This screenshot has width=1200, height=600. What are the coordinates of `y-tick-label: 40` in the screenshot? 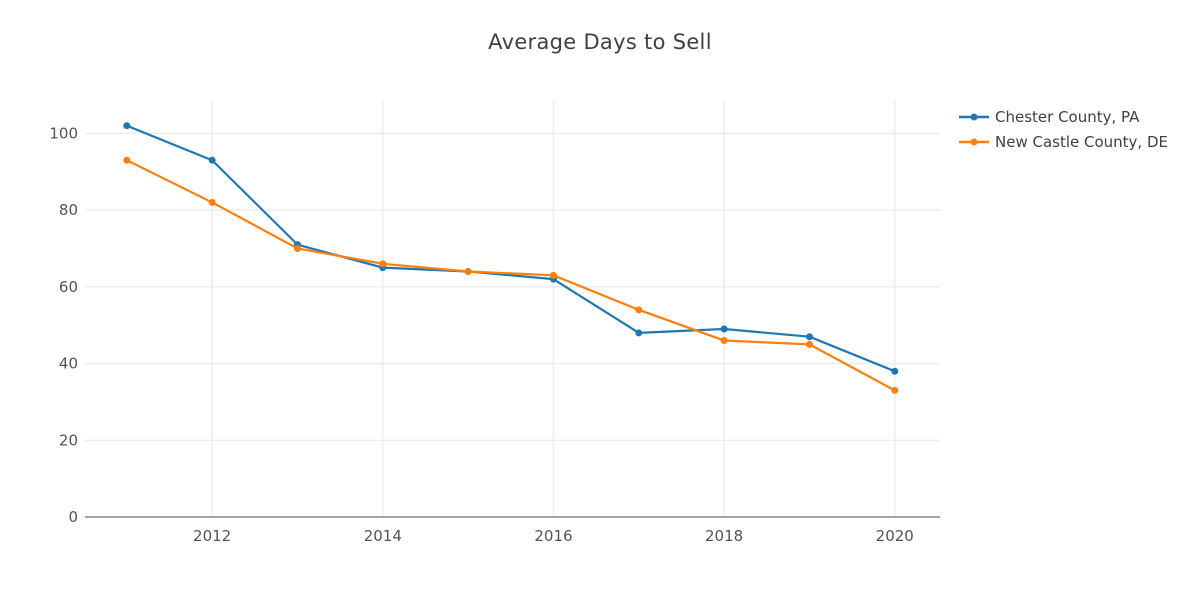 It's located at (68, 364).